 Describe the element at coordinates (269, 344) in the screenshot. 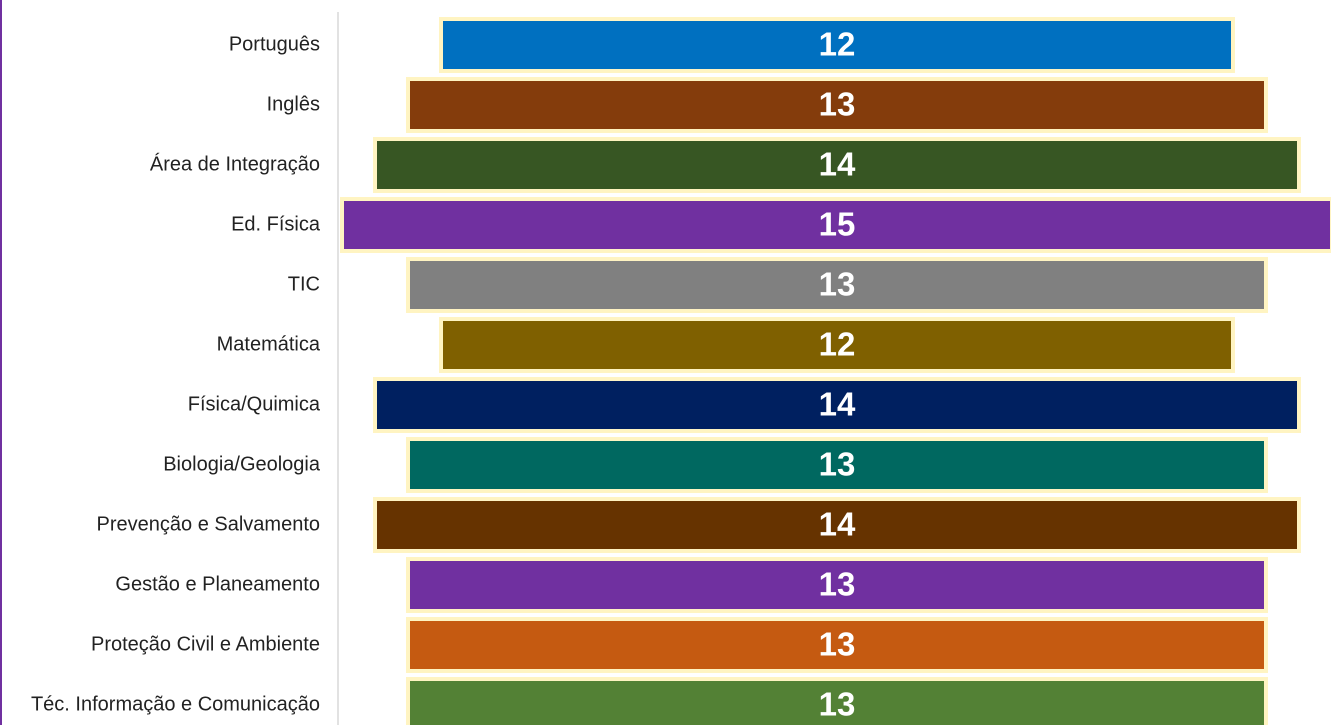

I see `category-label: Matemática` at that location.